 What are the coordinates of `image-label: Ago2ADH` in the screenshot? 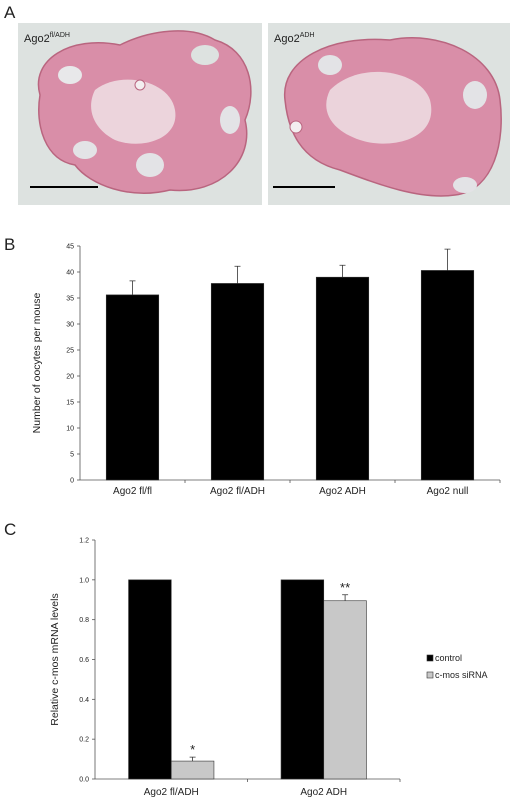 It's located at (294, 38).